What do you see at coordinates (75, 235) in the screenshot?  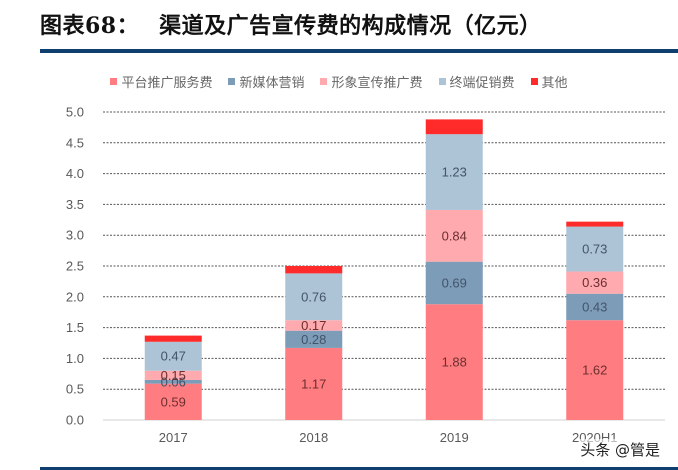 I see `y-tick-label: 3.0` at bounding box center [75, 235].